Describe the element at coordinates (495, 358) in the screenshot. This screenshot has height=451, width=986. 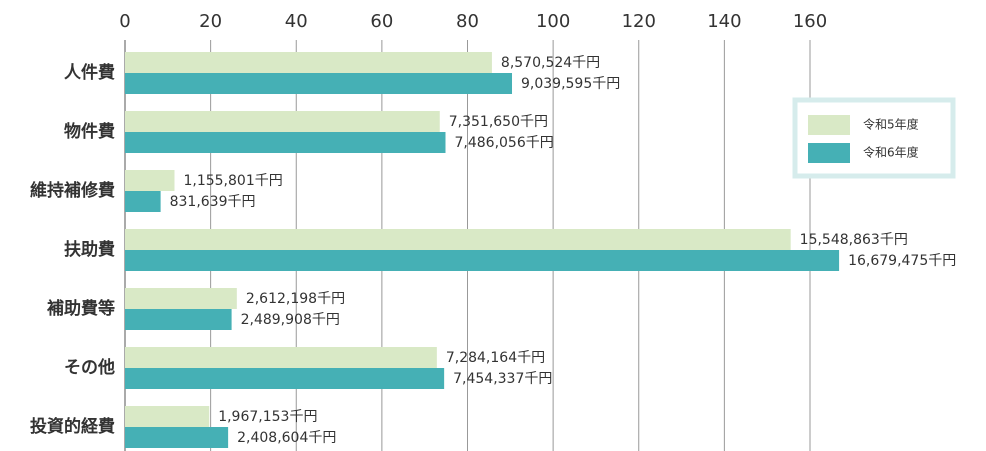
I see `value-label: 7,284,164千円` at that location.